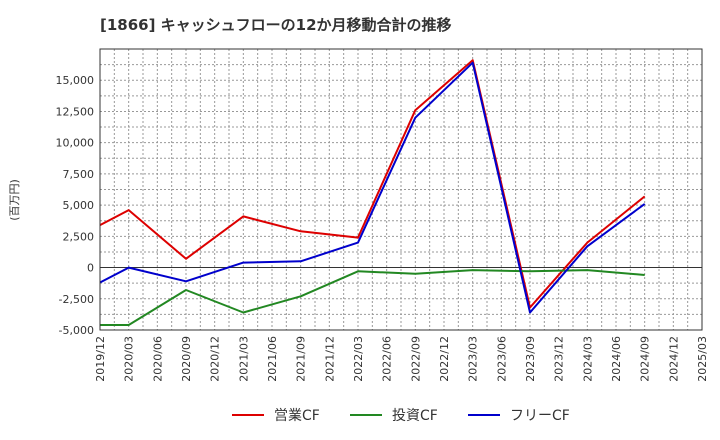 This screenshot has height=440, width=720. Describe the element at coordinates (702, 359) in the screenshot. I see `x-tick-label: 2025/03` at that location.